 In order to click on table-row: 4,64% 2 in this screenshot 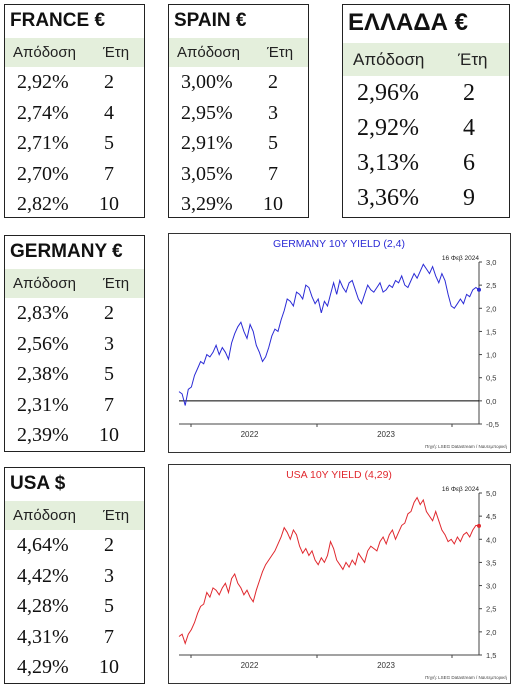, I will do `click(74, 549)`.